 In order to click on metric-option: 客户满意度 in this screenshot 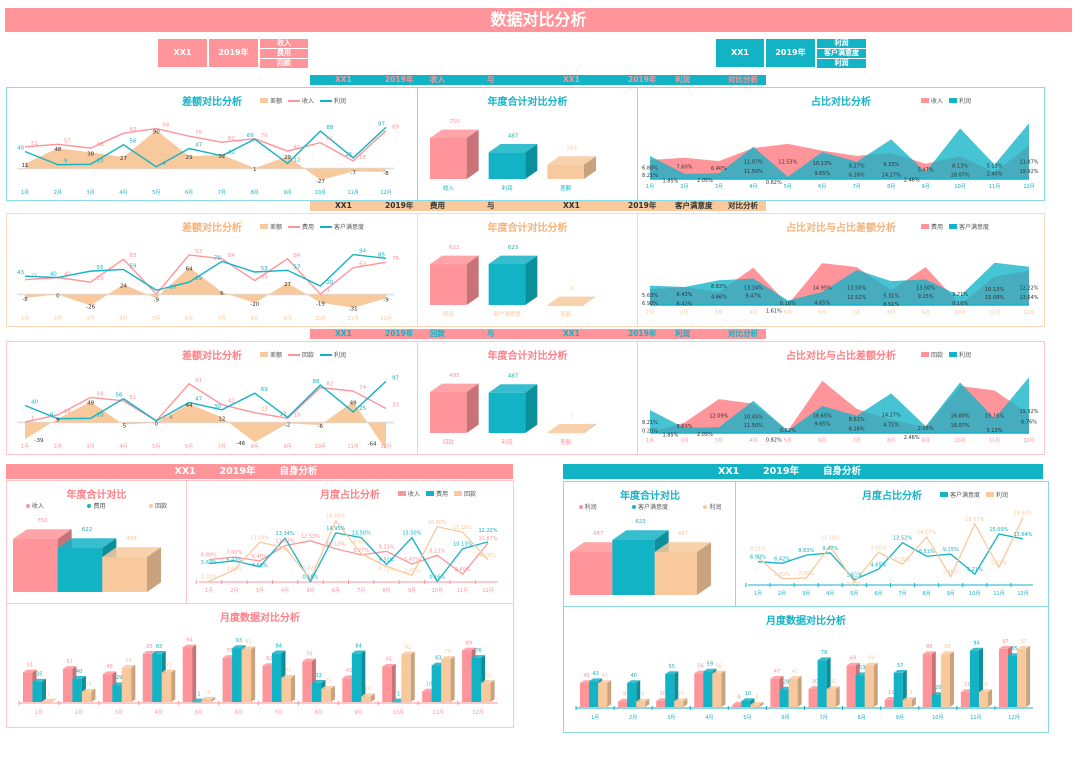, I will do `click(841, 53)`.